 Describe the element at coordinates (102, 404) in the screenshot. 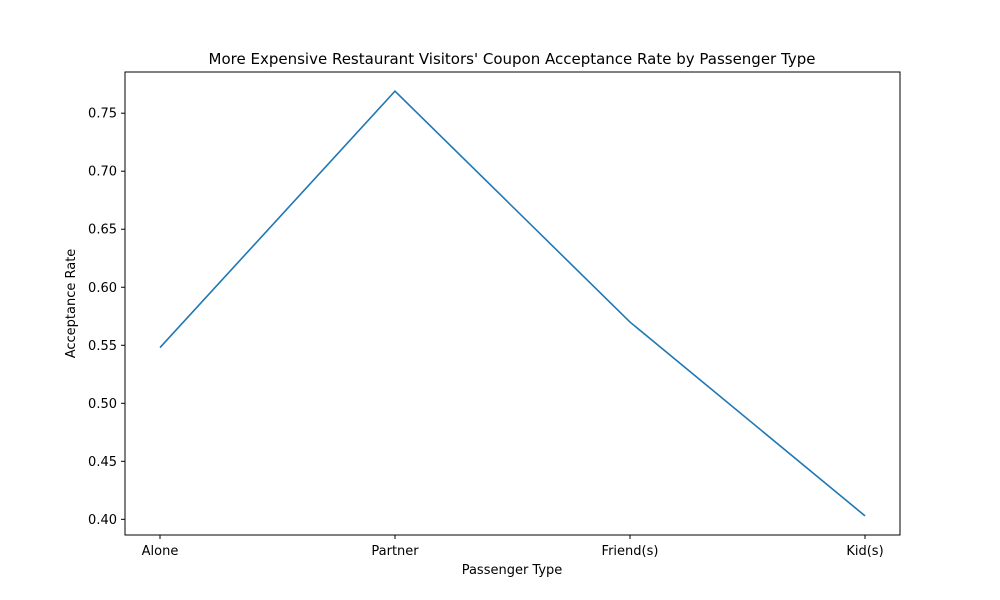

I see `y-tick-label: 0.50` at that location.